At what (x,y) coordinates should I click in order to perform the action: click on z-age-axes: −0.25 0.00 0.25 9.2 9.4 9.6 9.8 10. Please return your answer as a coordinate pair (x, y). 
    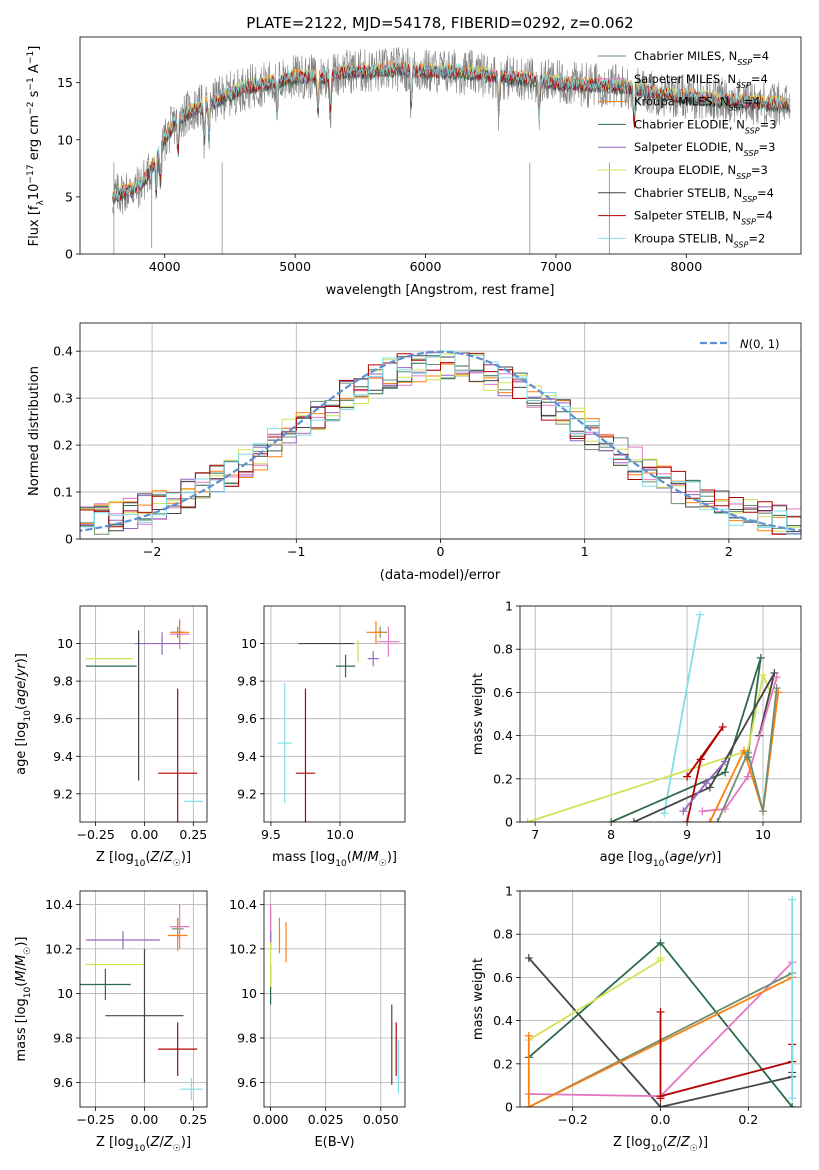
    Looking at the image, I should click on (130, 723).